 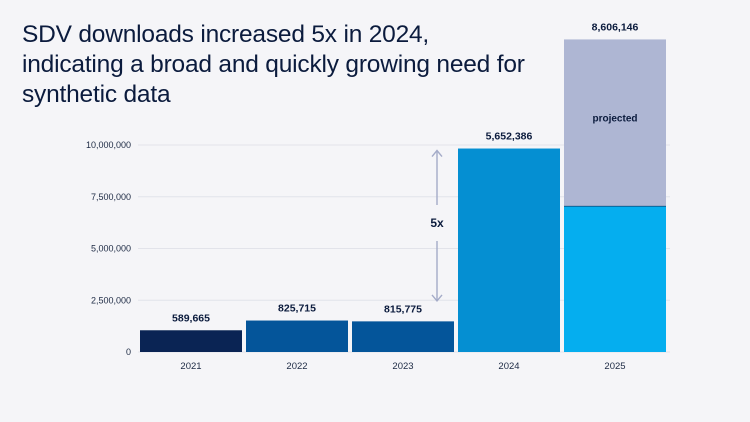 I want to click on x-tick-label-2024: 2024, so click(x=508, y=366).